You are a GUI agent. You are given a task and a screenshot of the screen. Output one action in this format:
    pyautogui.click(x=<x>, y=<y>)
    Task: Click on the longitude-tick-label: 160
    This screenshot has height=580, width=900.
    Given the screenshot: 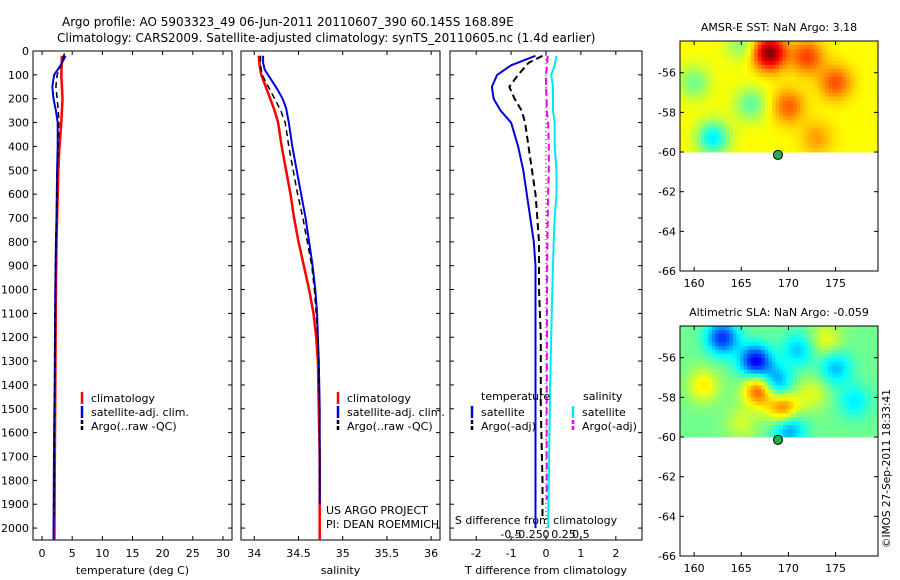 What is the action you would take?
    pyautogui.click(x=694, y=283)
    